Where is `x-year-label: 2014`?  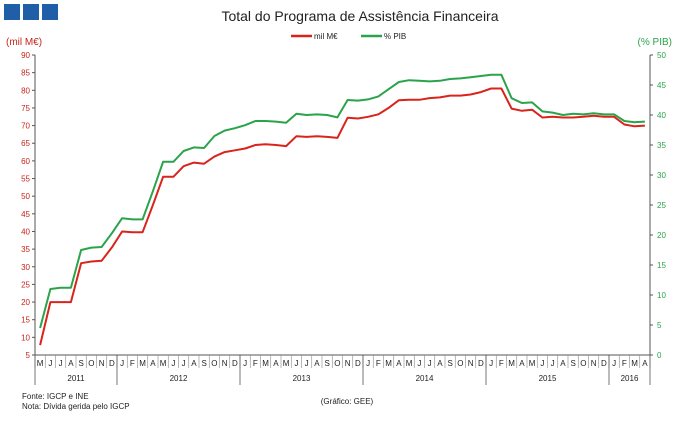
x-year-label: 2014 is located at coordinates (425, 378).